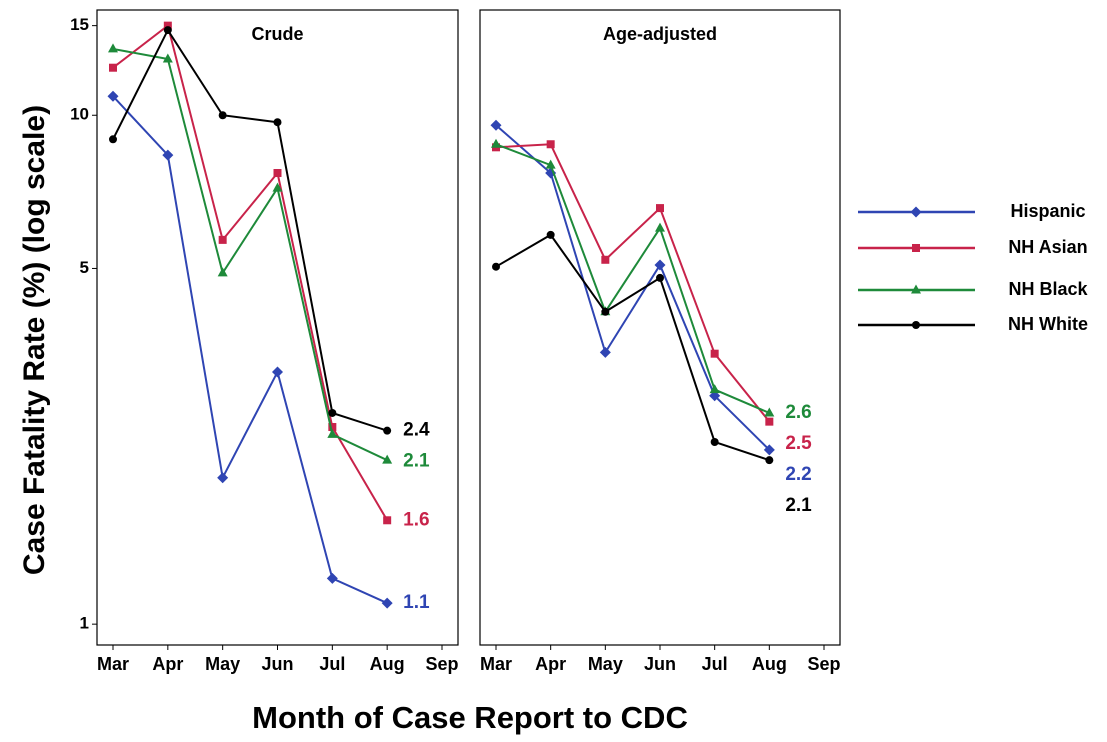  What do you see at coordinates (470, 717) in the screenshot?
I see `x-axis-label: Month of Case Report to CDC` at bounding box center [470, 717].